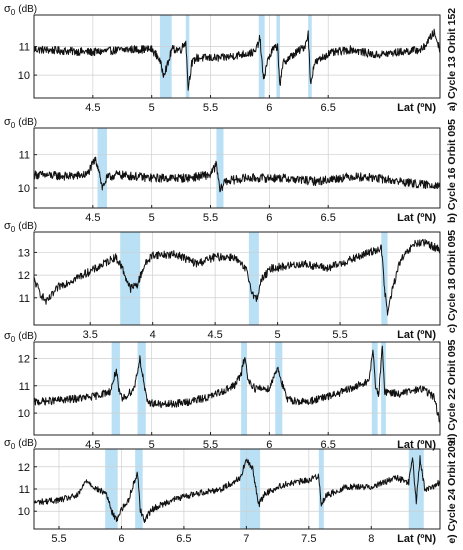 The height and width of the screenshot is (550, 463). What do you see at coordinates (24, 253) in the screenshot?
I see `y-tick-label: 13` at bounding box center [24, 253].